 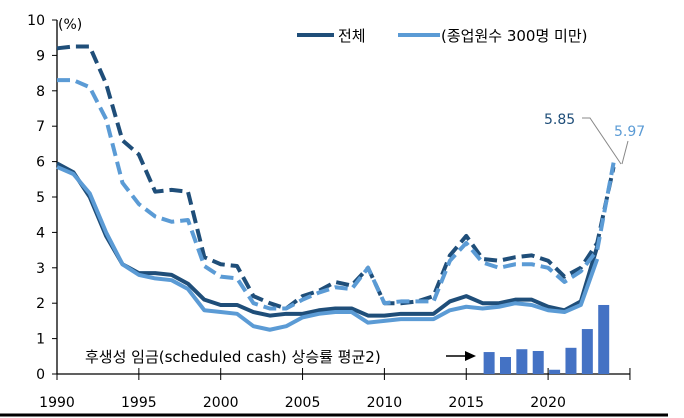 What do you see at coordinates (221, 403) in the screenshot?
I see `x-tick-label: 2000` at bounding box center [221, 403].